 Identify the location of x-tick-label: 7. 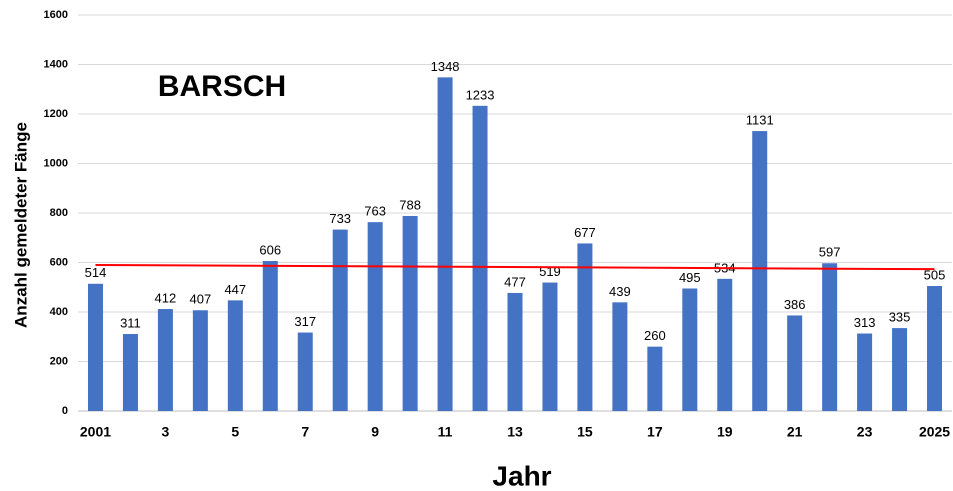
(305, 432).